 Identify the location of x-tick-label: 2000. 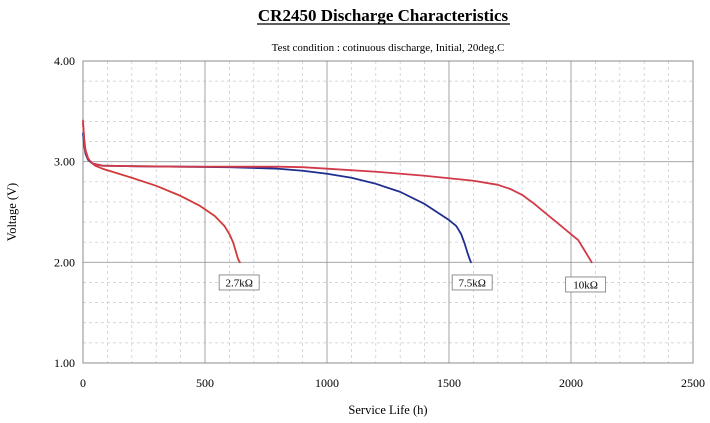
(571, 383).